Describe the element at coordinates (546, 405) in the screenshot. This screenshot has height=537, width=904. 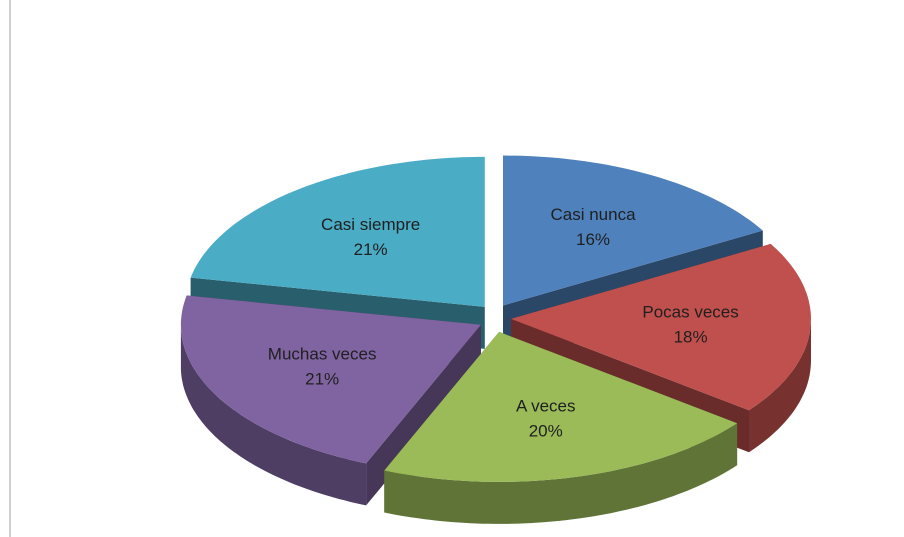
I see `slice-label: A veces` at that location.